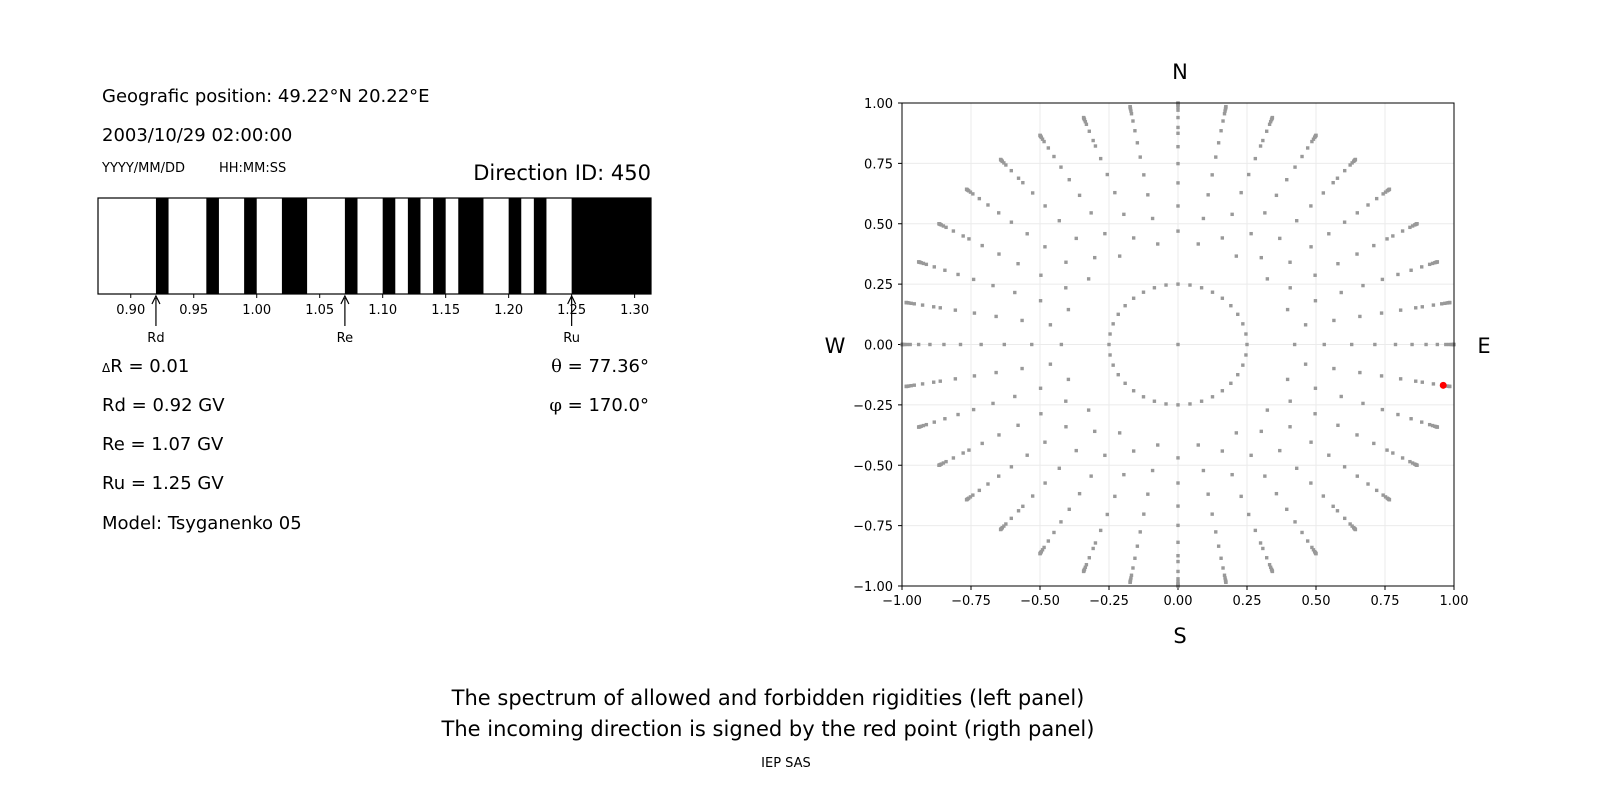 The width and height of the screenshot is (1600, 800). What do you see at coordinates (878, 164) in the screenshot?
I see `y-tick-label: 0.75` at bounding box center [878, 164].